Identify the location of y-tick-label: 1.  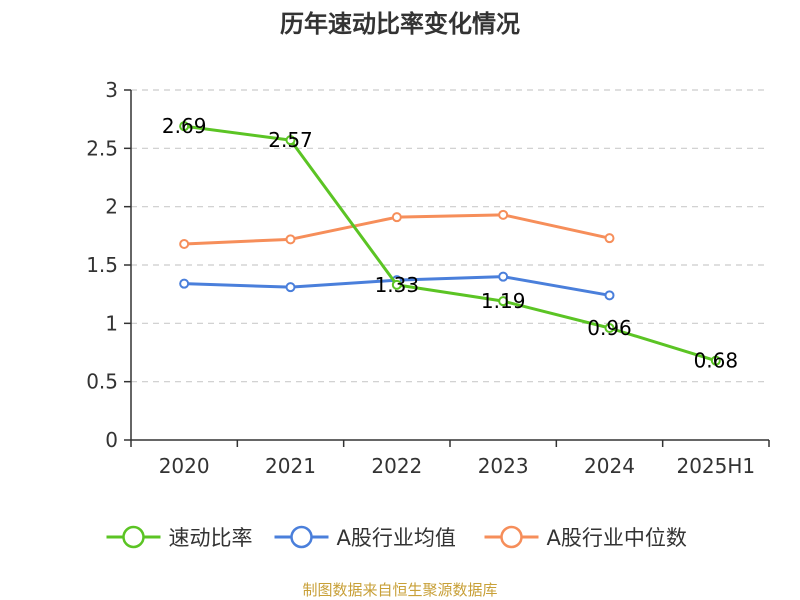
(111, 323).